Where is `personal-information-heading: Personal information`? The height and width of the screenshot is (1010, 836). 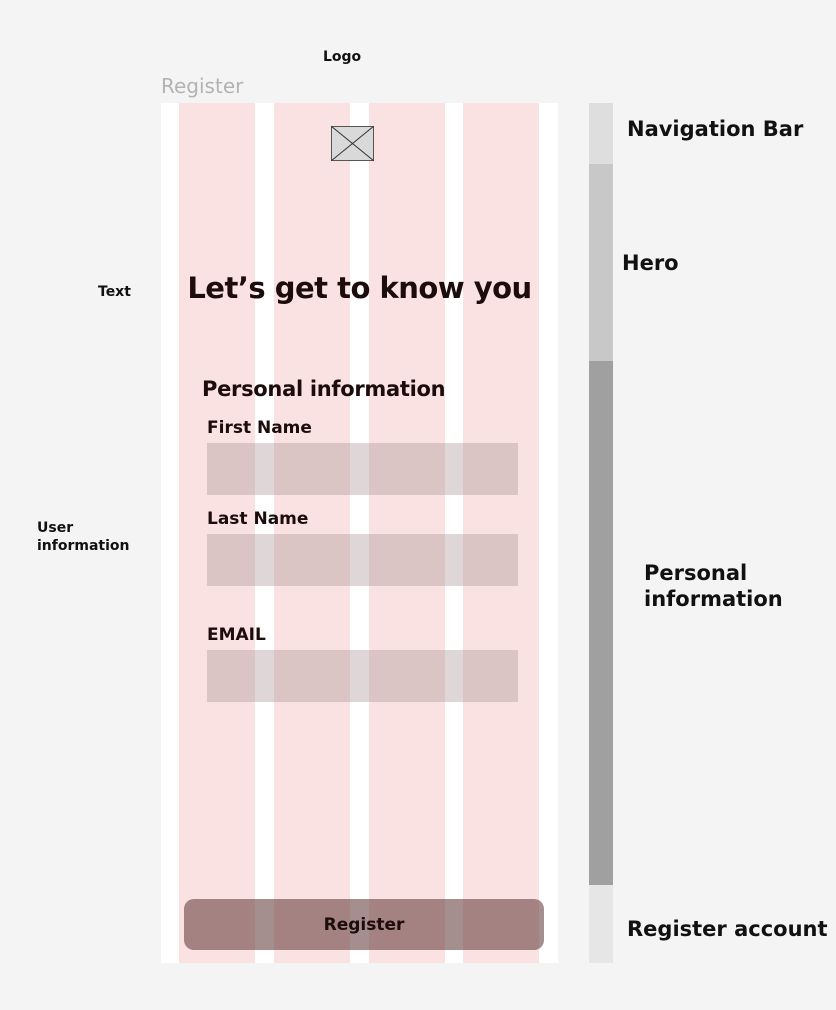
personal-information-heading: Personal information is located at coordinates (324, 389).